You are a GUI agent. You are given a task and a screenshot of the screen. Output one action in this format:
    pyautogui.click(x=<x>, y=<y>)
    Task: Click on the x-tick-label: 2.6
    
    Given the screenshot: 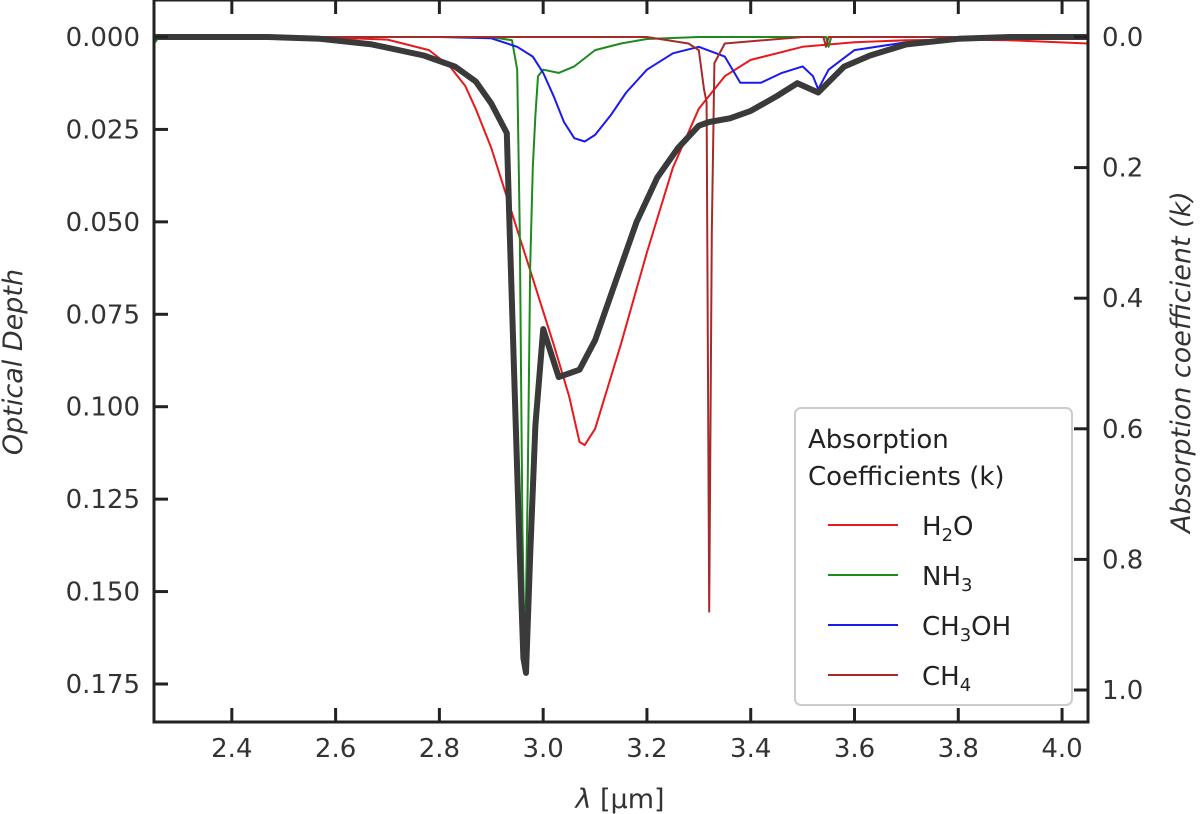 What is the action you would take?
    pyautogui.click(x=335, y=749)
    